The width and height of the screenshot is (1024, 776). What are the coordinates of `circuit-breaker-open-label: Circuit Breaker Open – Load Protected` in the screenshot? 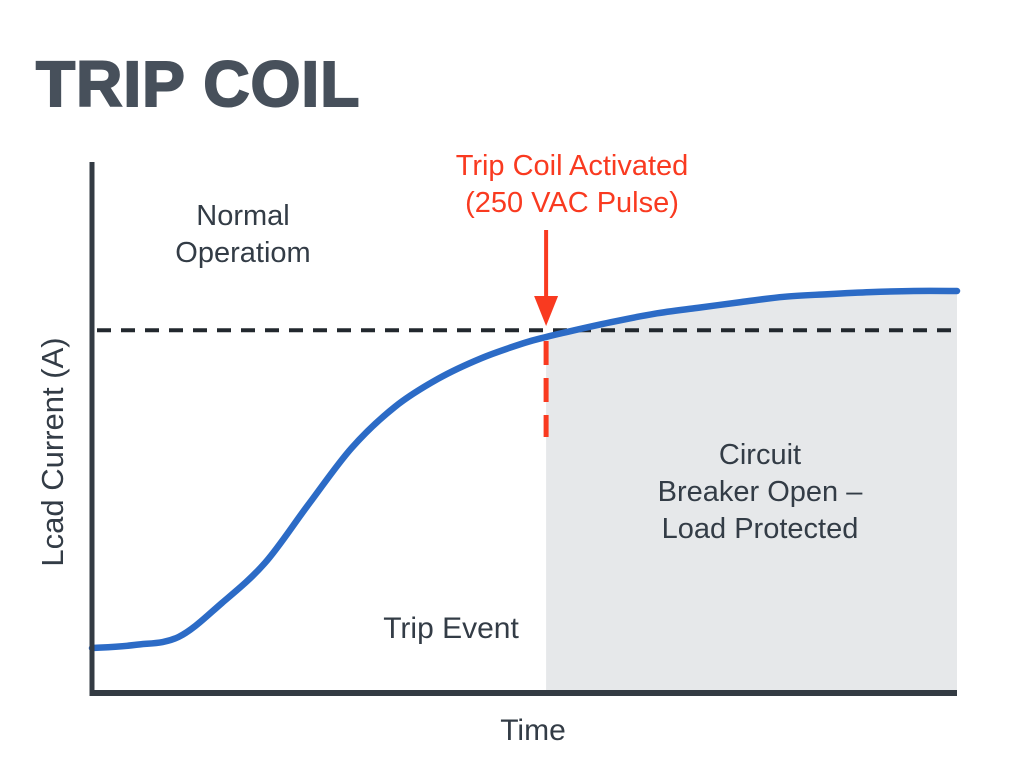 It's located at (760, 492).